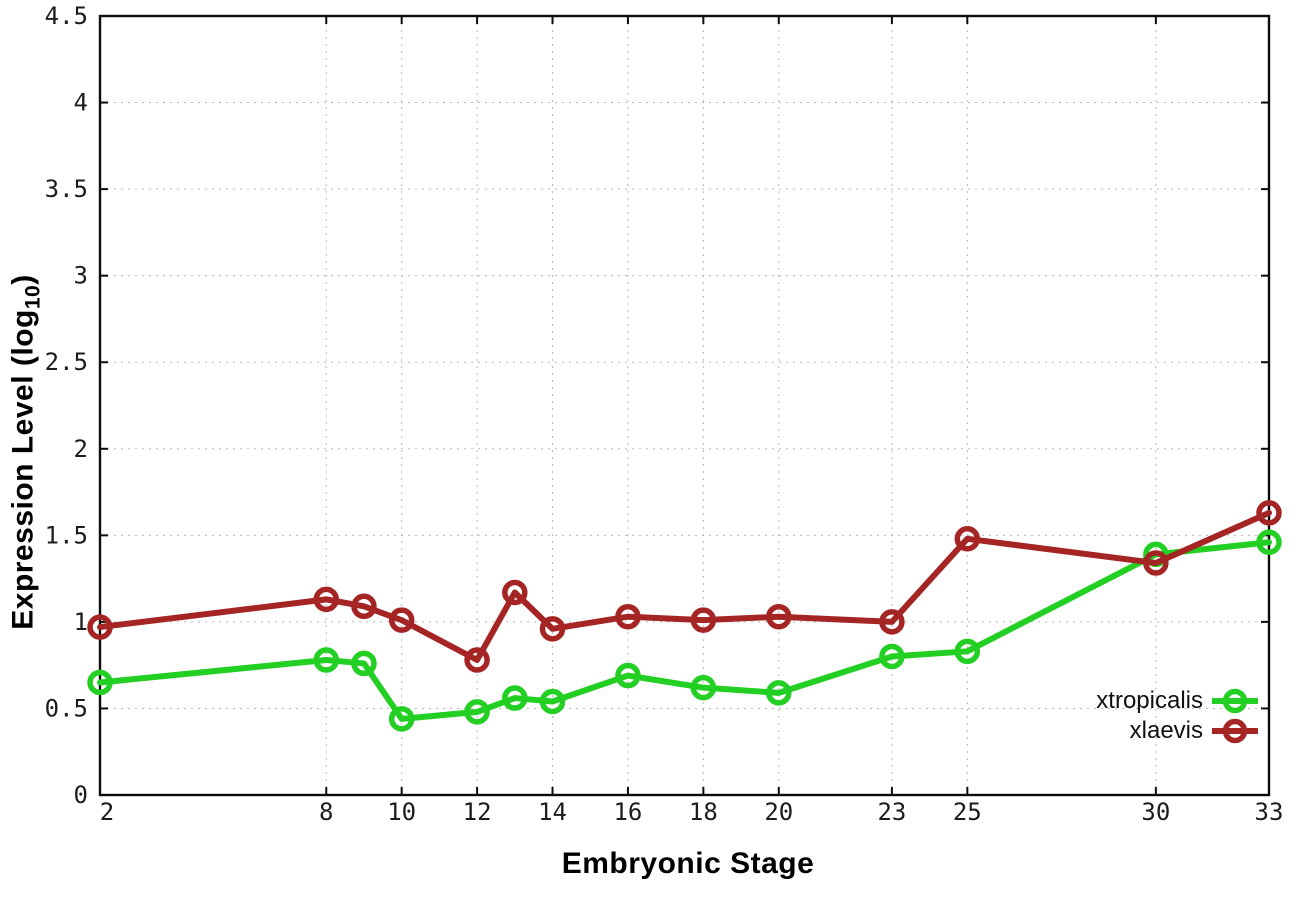 The height and width of the screenshot is (907, 1296). I want to click on x-tick-label-12: 12, so click(477, 812).